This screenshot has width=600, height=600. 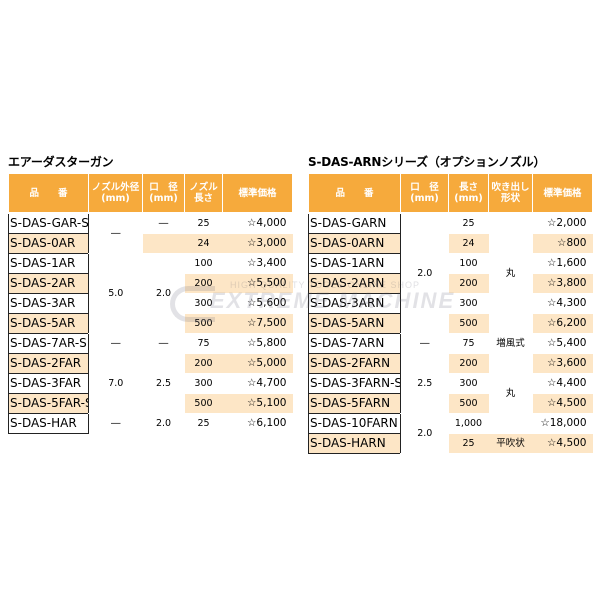 I want to click on price-cell: ☆800, so click(x=562, y=243).